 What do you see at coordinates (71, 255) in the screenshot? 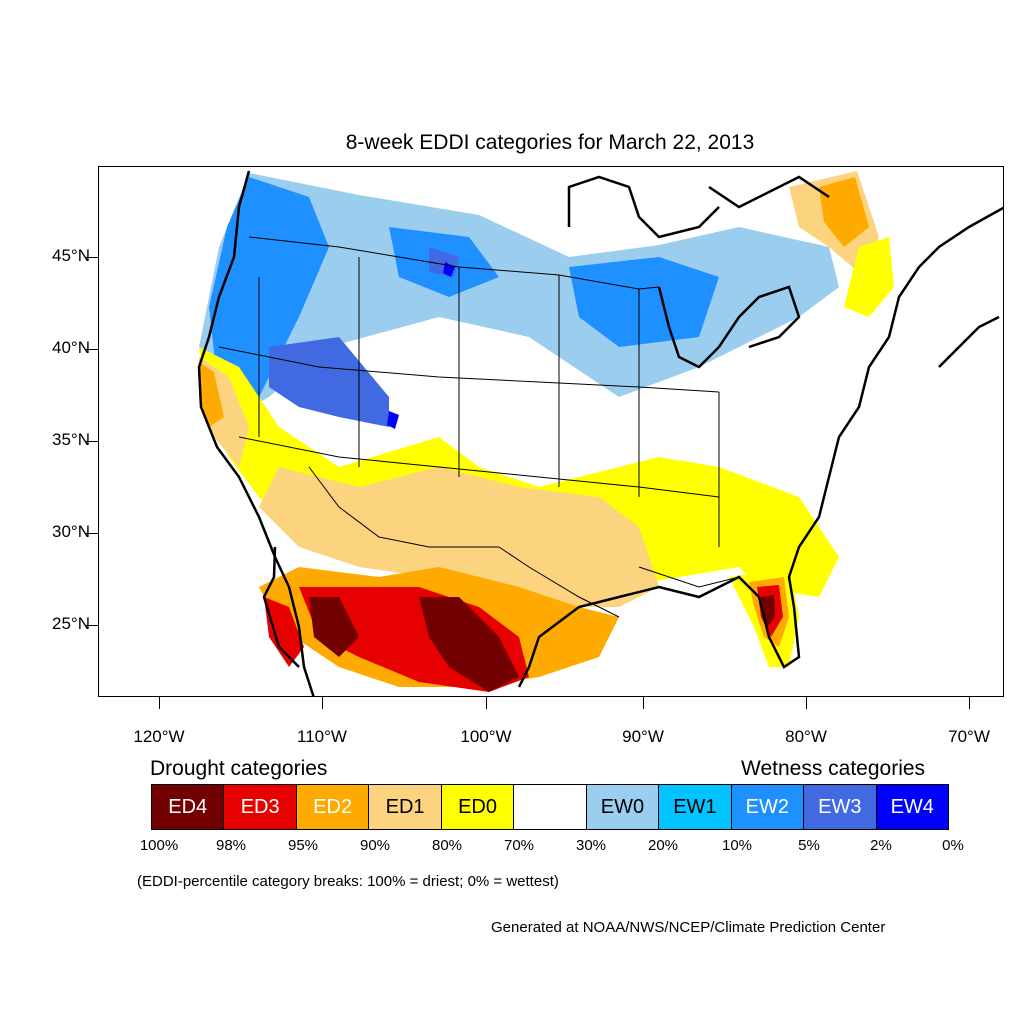
I see `lat-label-45: 45°N` at bounding box center [71, 255].